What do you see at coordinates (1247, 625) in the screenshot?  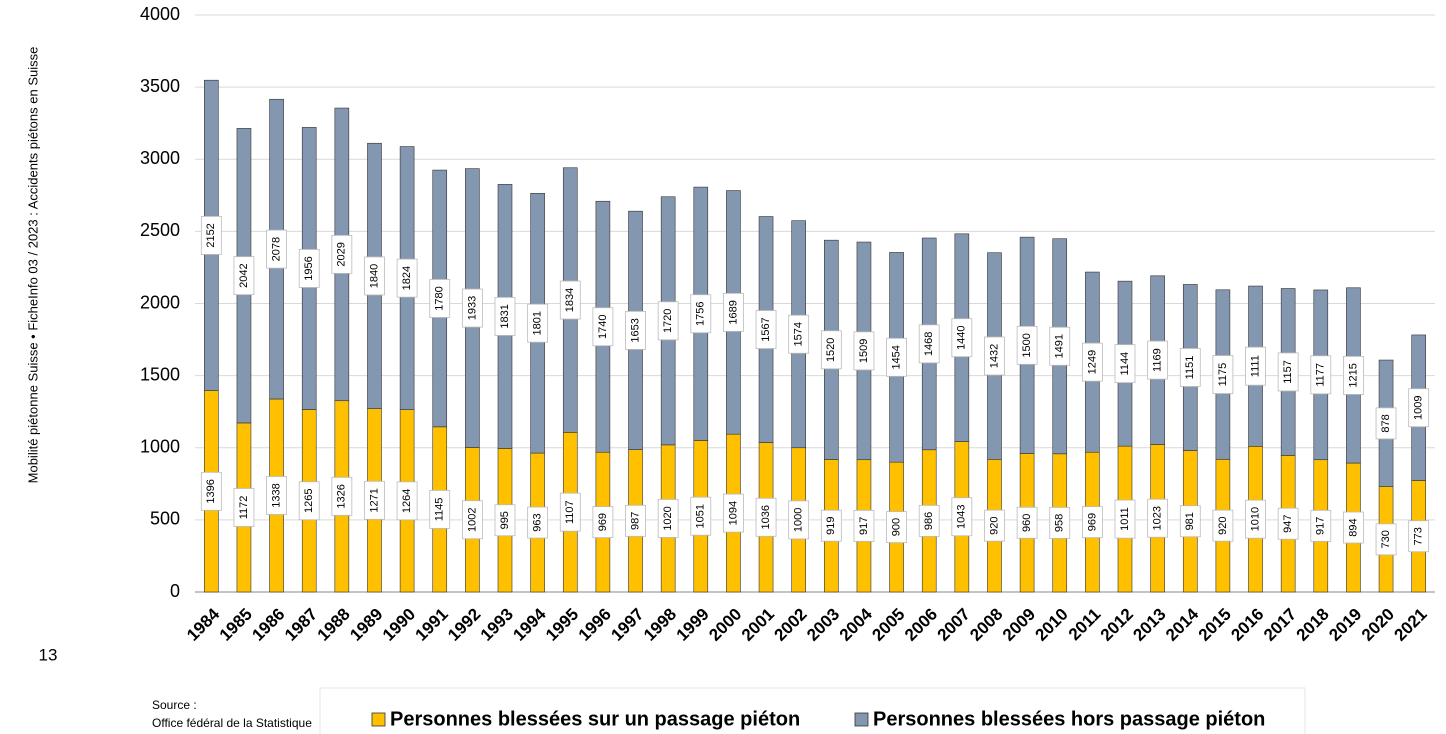 I see `x-tick-label: 2016` at bounding box center [1247, 625].